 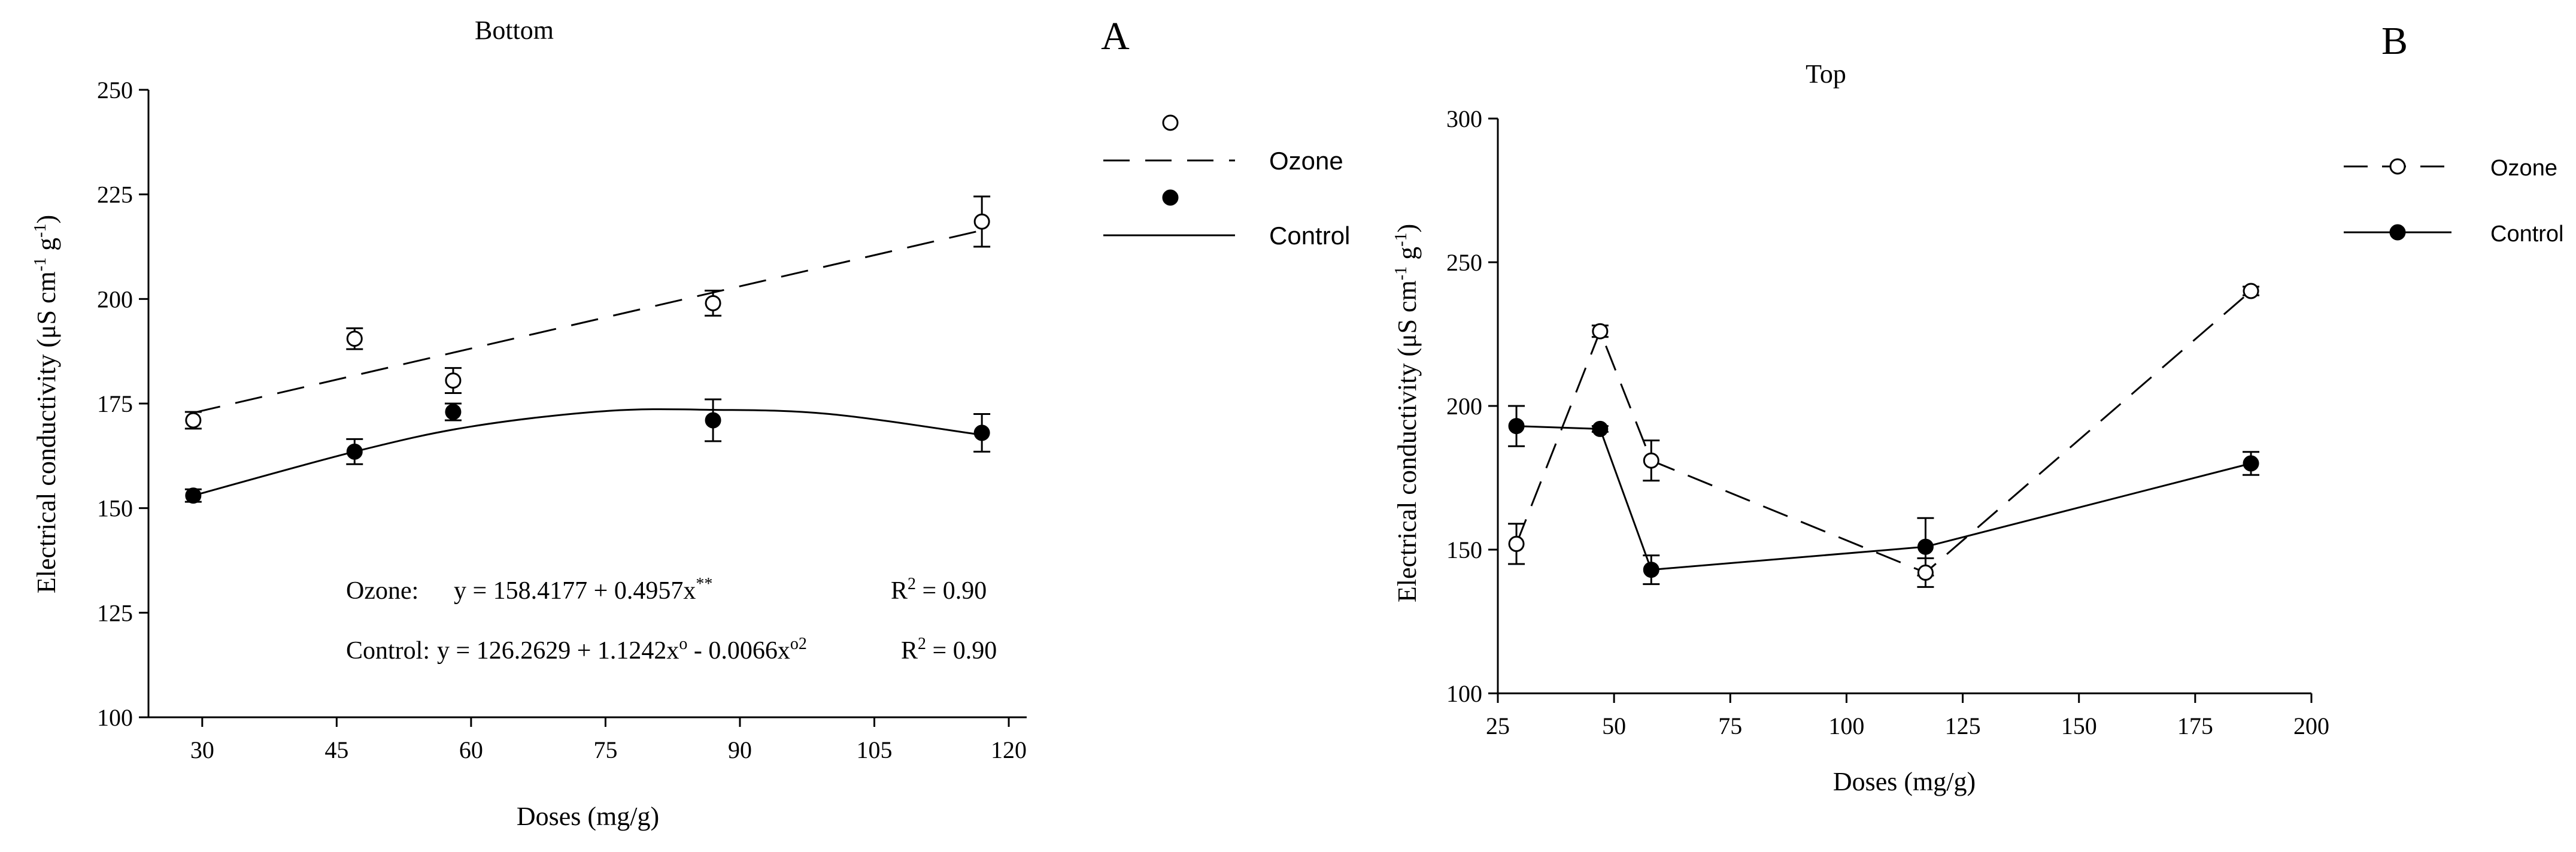 What do you see at coordinates (740, 749) in the screenshot?
I see `panel-a-x-tick-label-4: 90` at bounding box center [740, 749].